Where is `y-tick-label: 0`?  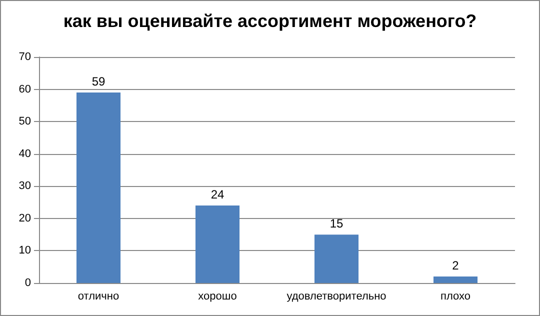 y-tick-label: 0 is located at coordinates (27, 283).